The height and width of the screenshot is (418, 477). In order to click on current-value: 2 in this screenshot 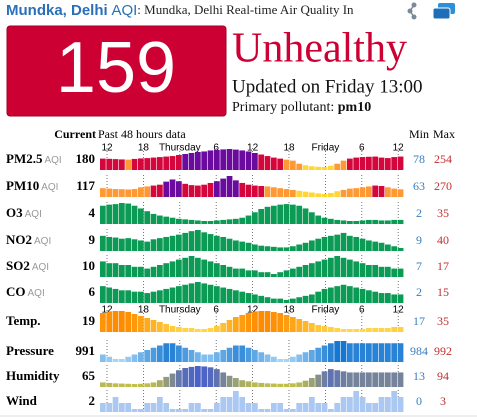, I will do `click(92, 400)`.